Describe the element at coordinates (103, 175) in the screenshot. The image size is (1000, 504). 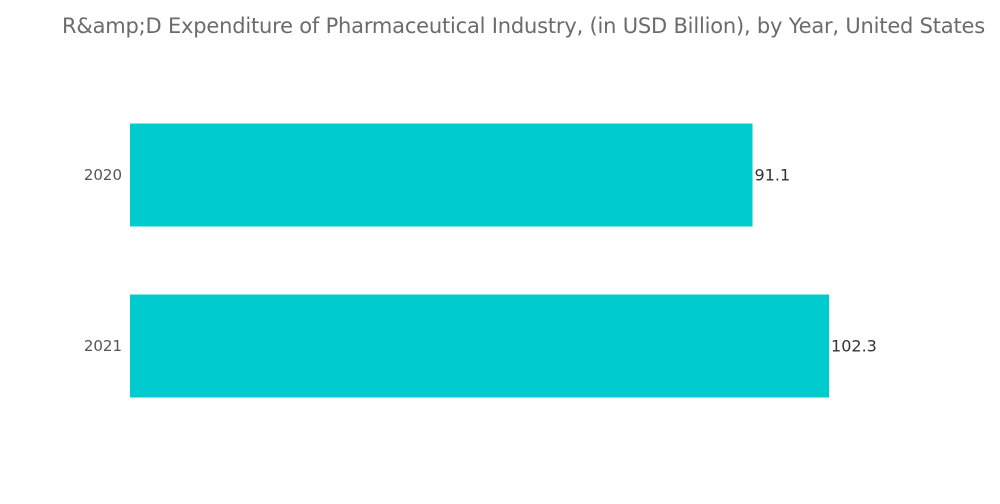
I see `category-label-2020: 2020` at that location.